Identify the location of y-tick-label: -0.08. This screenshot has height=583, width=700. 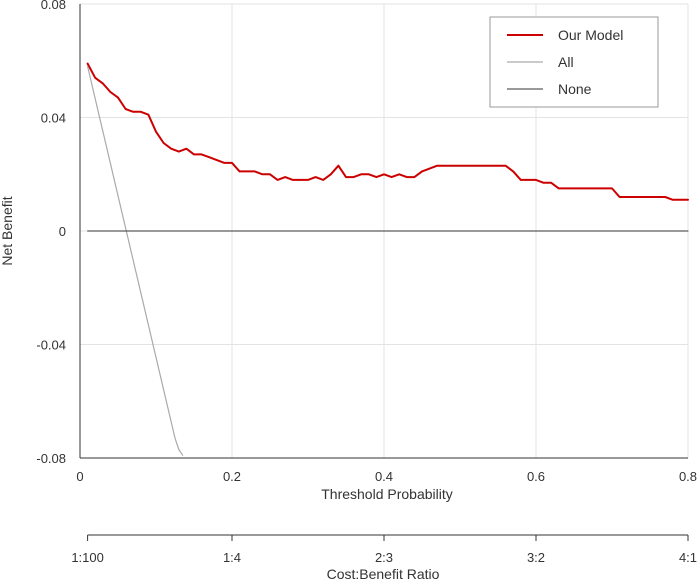
(51, 458).